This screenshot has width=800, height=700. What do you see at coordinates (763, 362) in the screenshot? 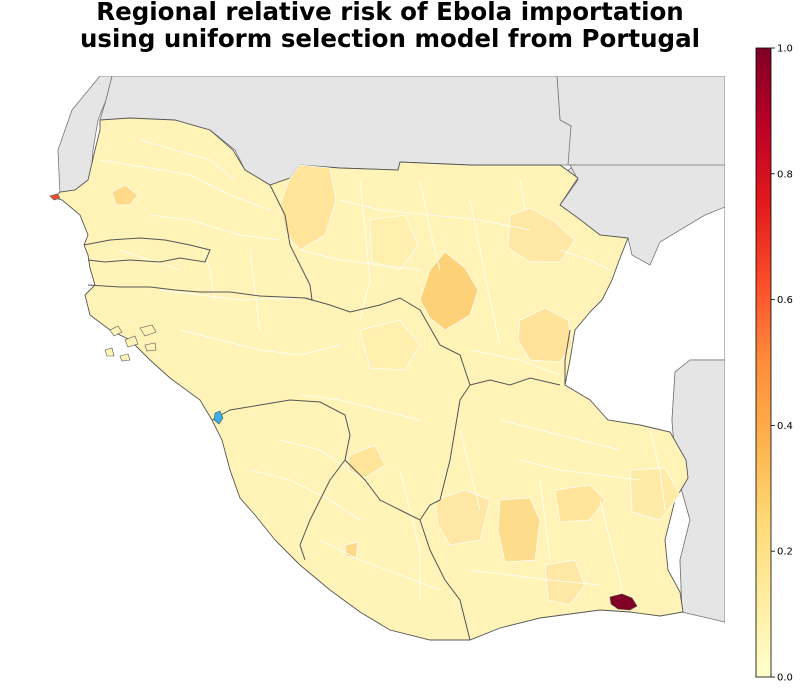
I see `colorbar-bar` at bounding box center [763, 362].